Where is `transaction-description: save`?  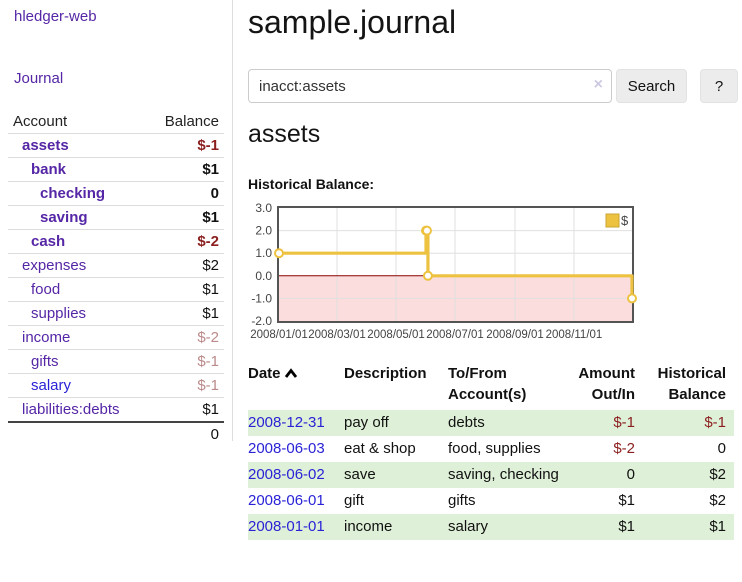
transaction-description: save is located at coordinates (360, 474).